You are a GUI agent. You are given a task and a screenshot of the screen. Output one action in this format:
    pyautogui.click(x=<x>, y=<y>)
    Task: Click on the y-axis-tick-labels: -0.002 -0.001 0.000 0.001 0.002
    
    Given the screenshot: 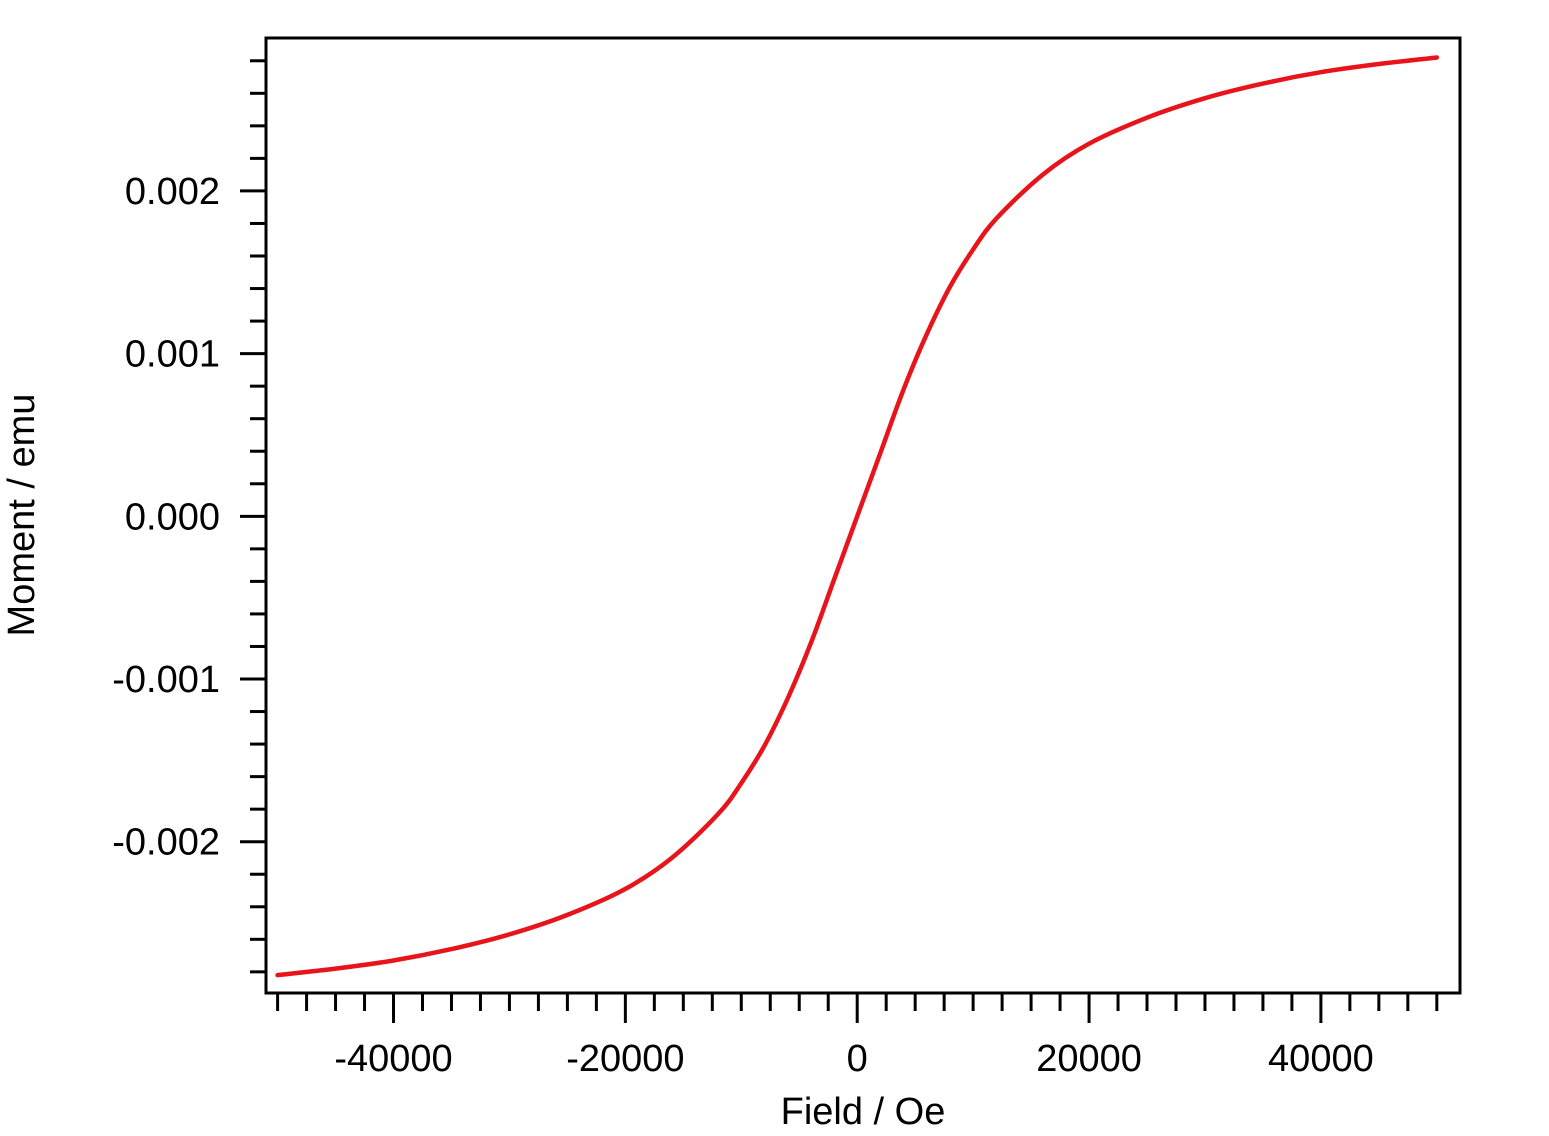 What is the action you would take?
    pyautogui.click(x=166, y=517)
    